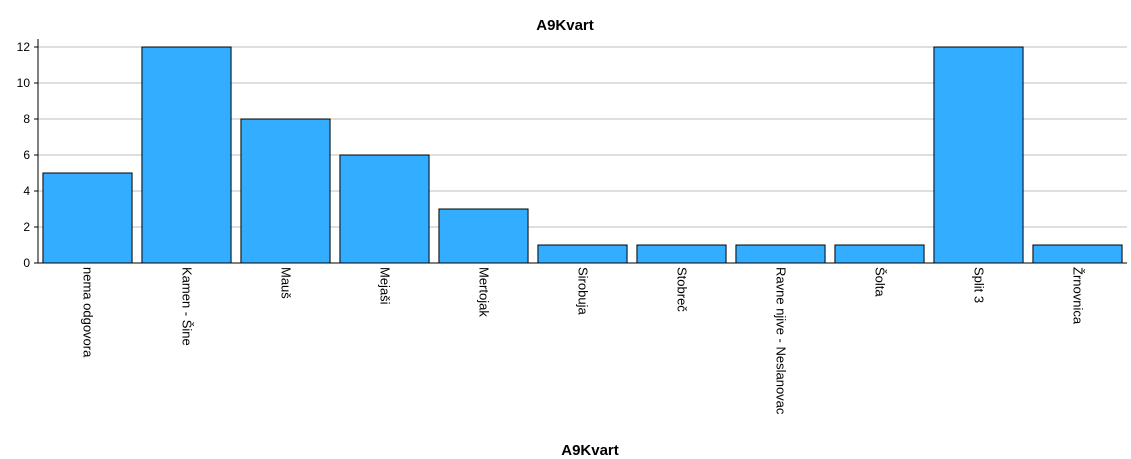 Image resolution: width=1131 pixels, height=459 pixels. Describe the element at coordinates (682, 289) in the screenshot. I see `x-tick-label: Stobreč` at that location.